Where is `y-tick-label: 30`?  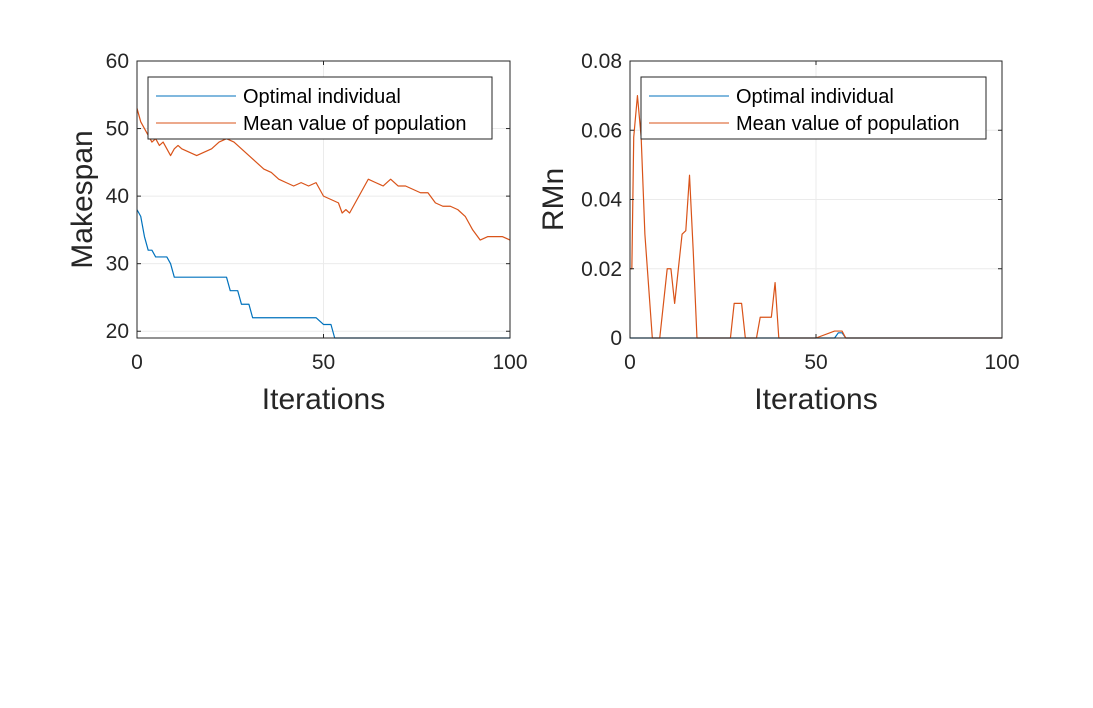 y-tick-label: 30 is located at coordinates (117, 264).